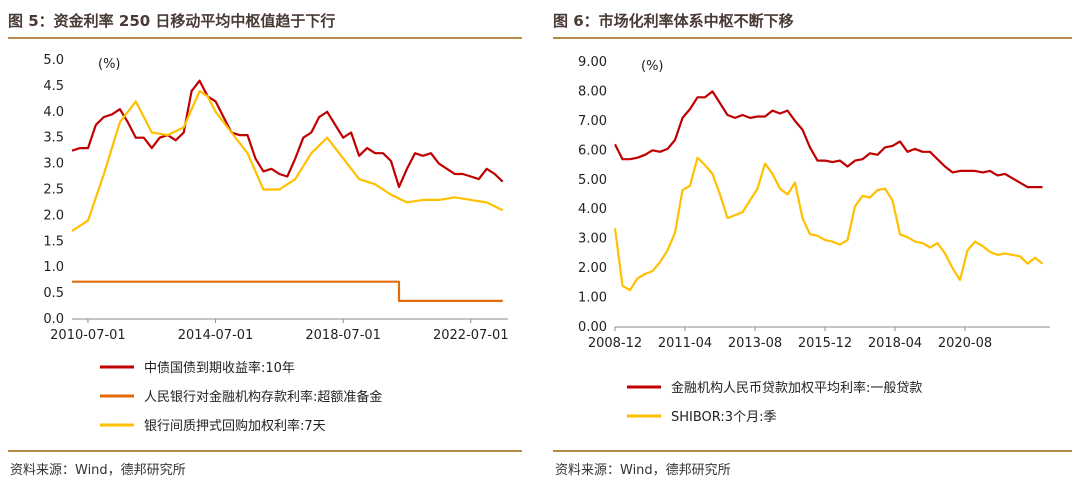 This screenshot has width=1080, height=489. What do you see at coordinates (88, 335) in the screenshot?
I see `x-tick-label: 2010-07-01` at bounding box center [88, 335].